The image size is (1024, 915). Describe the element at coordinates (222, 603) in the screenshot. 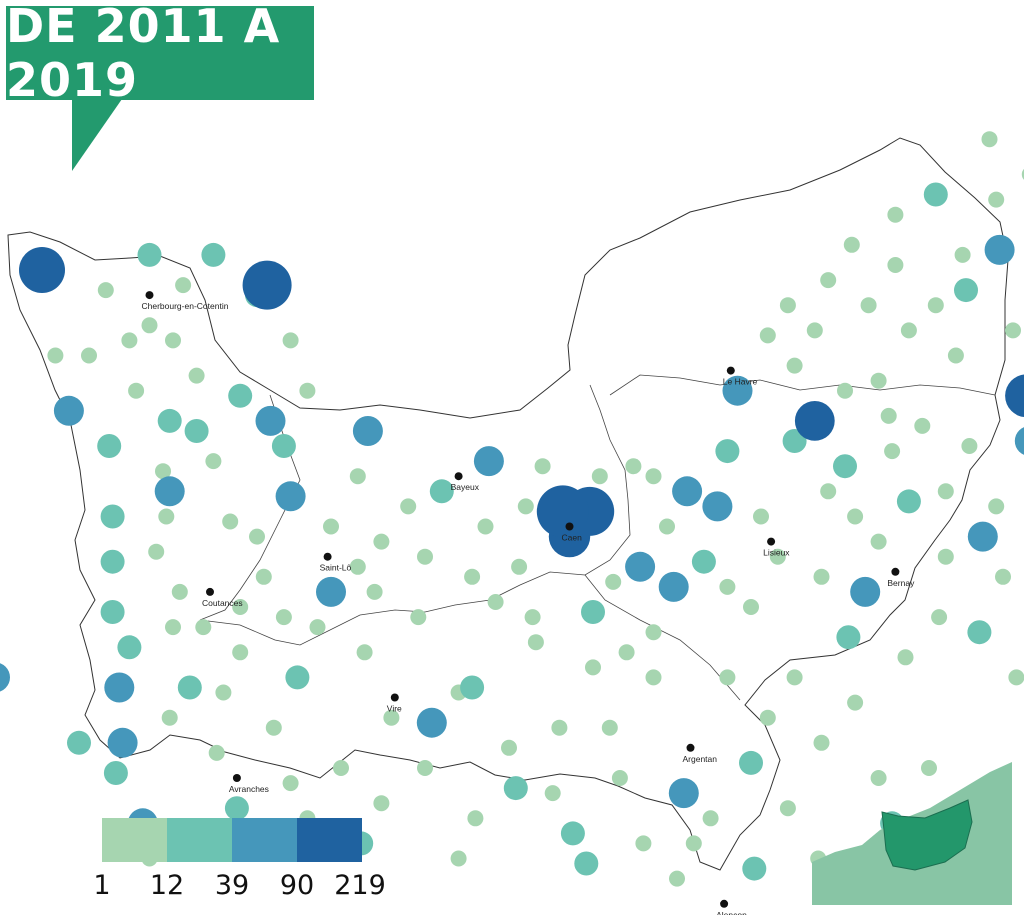

I see `city-label: Coutances` at that location.